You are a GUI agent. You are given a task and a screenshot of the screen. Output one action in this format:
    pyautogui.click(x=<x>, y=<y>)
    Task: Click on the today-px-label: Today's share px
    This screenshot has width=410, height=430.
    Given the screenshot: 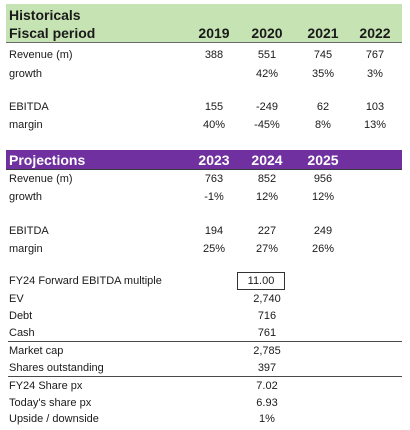 What is the action you would take?
    pyautogui.click(x=50, y=403)
    